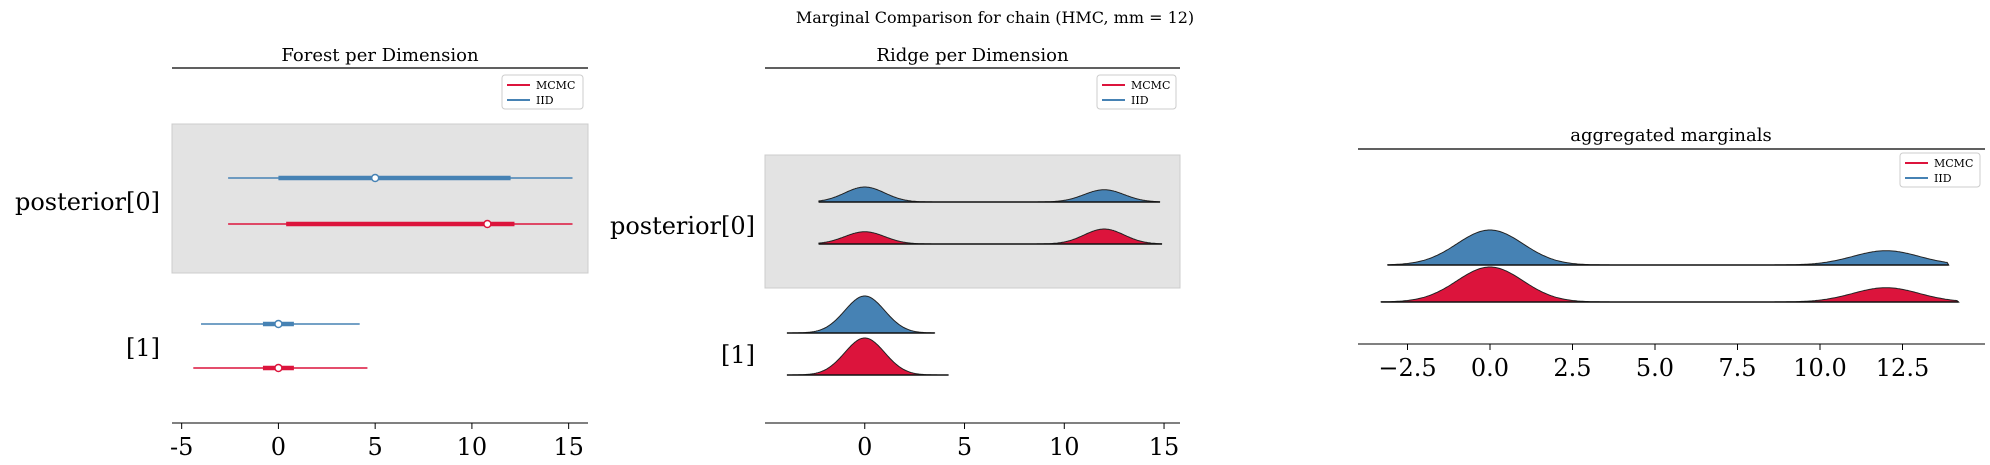  I want to click on aggregated-density-mcmc, so click(1670, 284).